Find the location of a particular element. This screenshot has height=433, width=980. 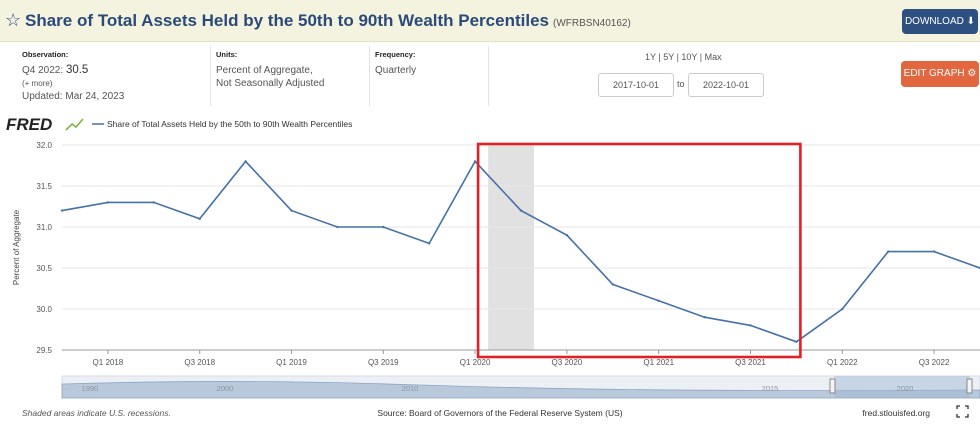

observation-label: Observation: is located at coordinates (45, 54).